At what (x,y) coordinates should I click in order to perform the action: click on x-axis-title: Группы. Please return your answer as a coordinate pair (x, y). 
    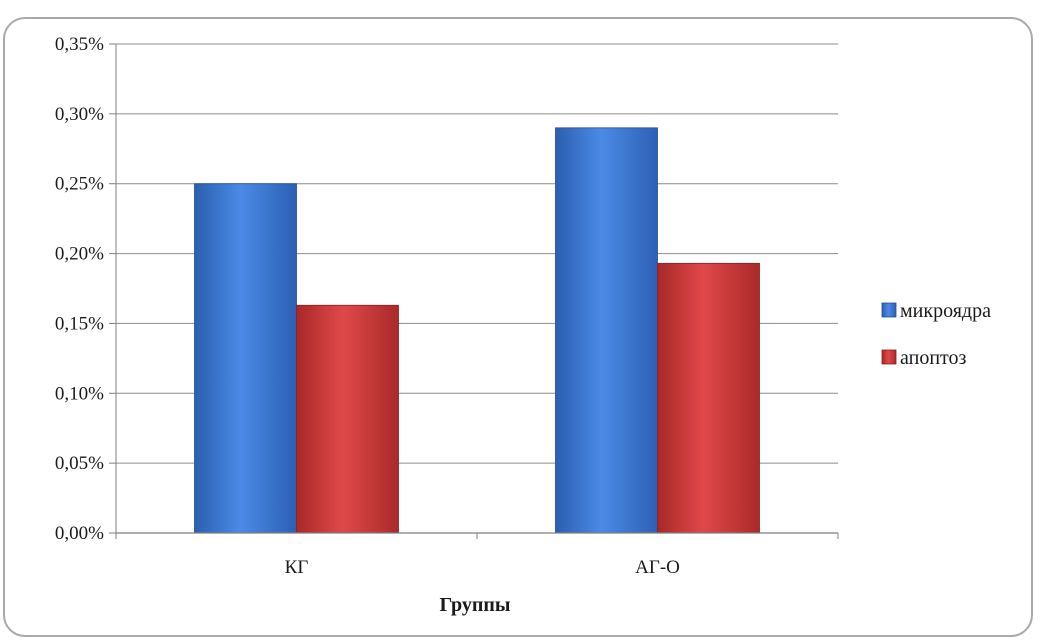
    Looking at the image, I should click on (475, 605).